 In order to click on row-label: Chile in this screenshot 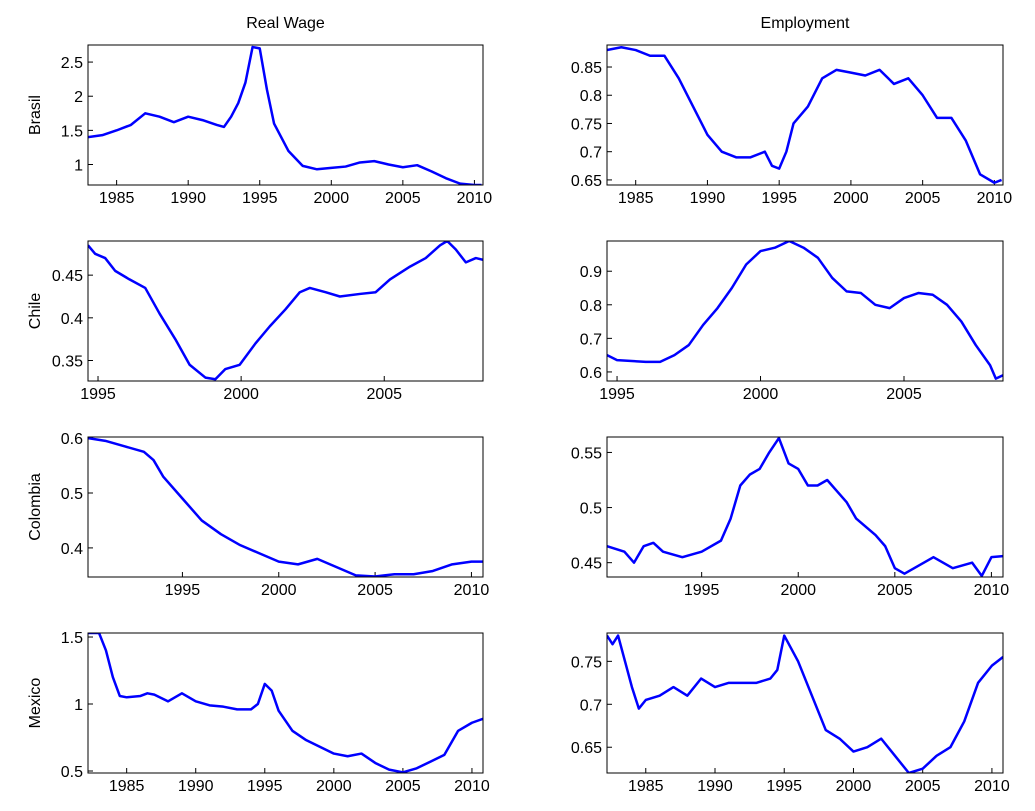, I will do `click(35, 311)`.